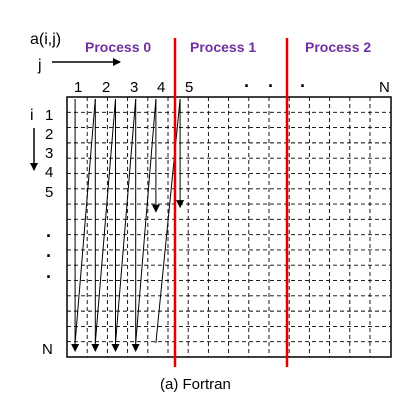 The image size is (415, 406). I want to click on column-label: 5, so click(189, 87).